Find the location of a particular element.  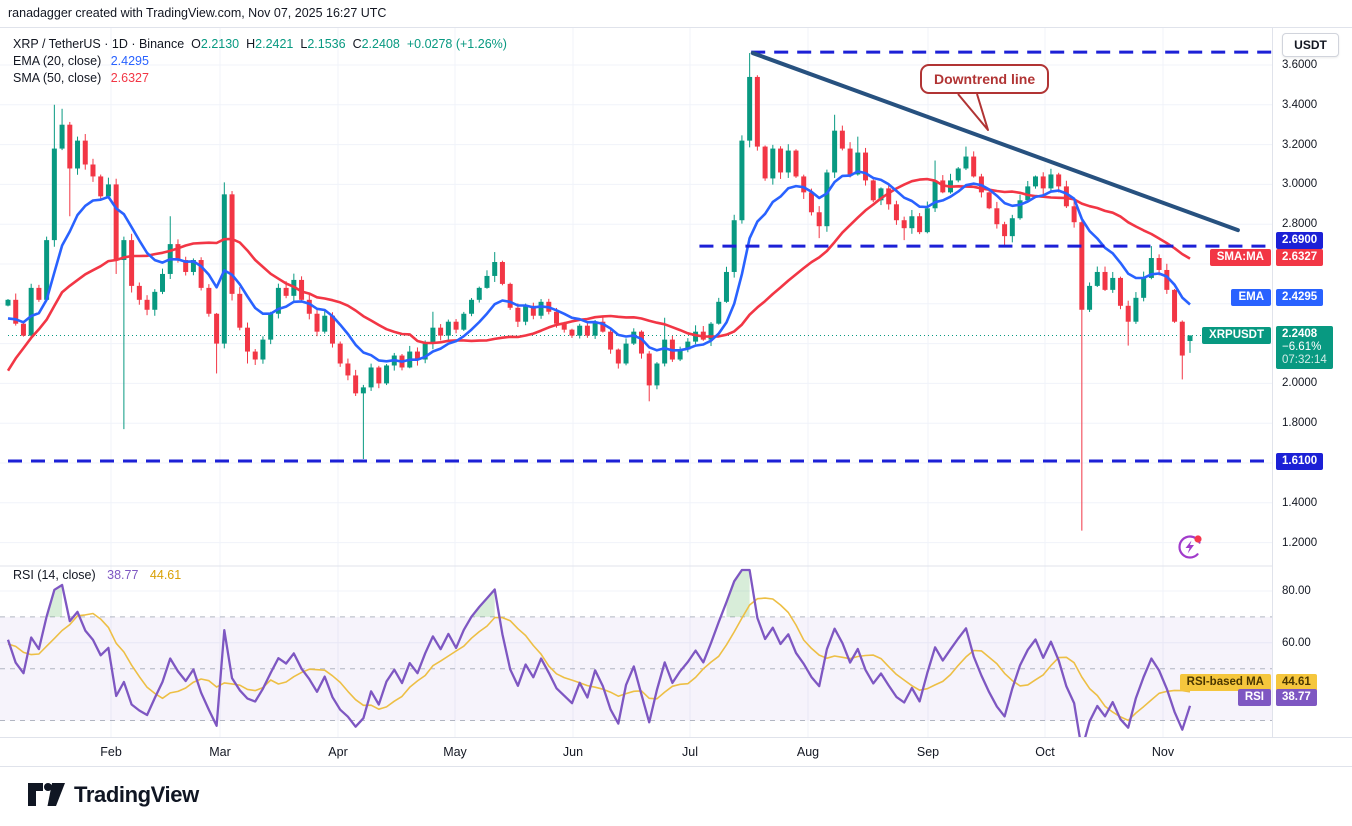

ema-legend-row: EMA (20, close) 2.4295 is located at coordinates (260, 61).